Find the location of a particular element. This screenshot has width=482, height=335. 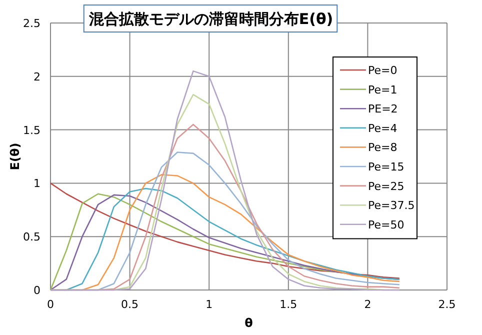

y-tick-label: 2.5 is located at coordinates (31, 23).